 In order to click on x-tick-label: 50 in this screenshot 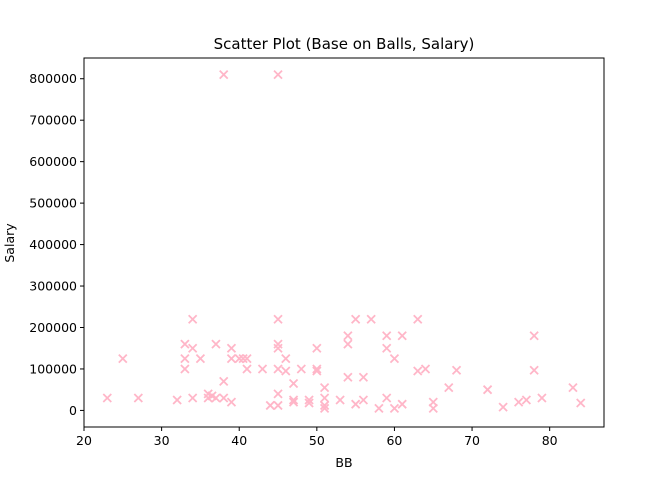, I will do `click(317, 440)`.